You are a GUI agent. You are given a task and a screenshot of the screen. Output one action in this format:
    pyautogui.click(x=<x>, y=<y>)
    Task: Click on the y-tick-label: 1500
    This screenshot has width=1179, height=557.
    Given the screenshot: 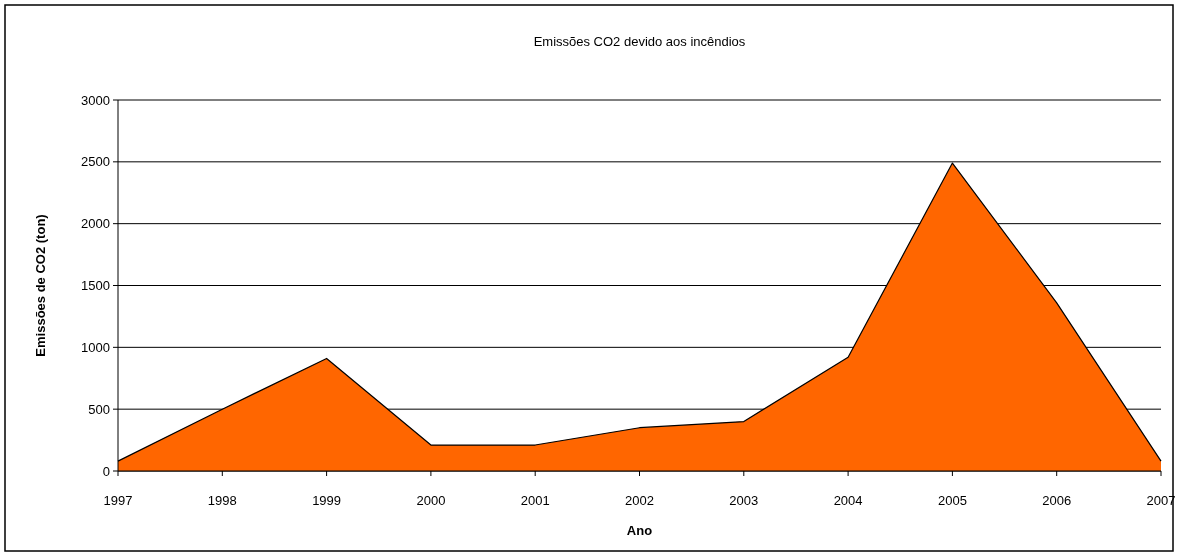 What is the action you would take?
    pyautogui.click(x=95, y=286)
    